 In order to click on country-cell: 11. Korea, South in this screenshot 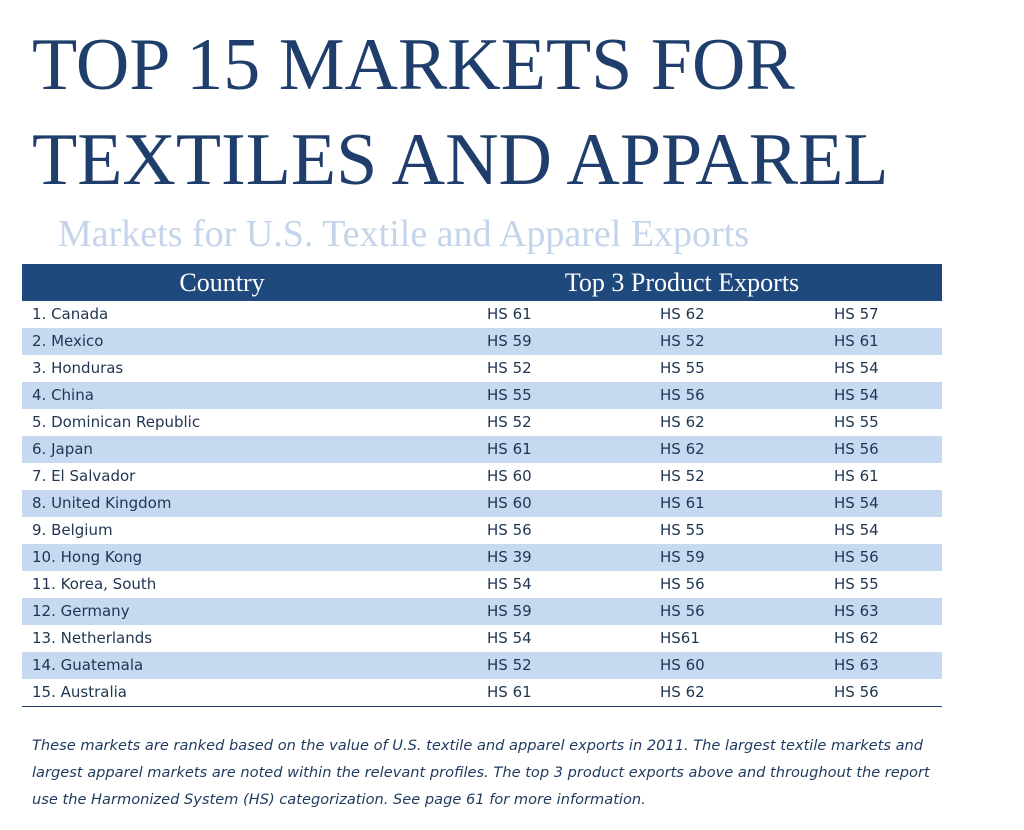, I will do `click(94, 584)`.